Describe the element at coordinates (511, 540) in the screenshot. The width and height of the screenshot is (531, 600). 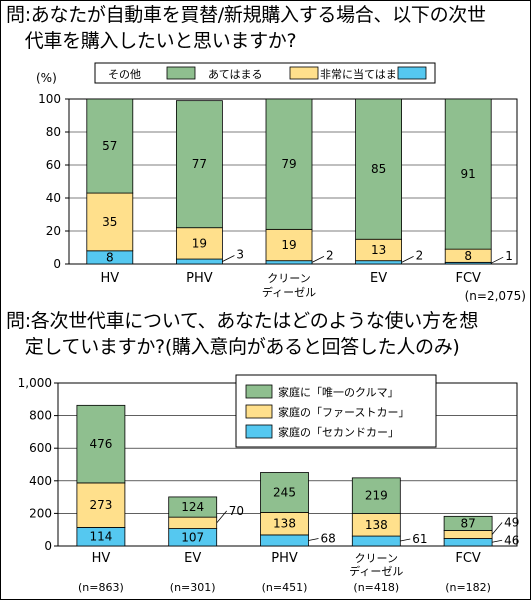
I see `data-label: 46` at that location.